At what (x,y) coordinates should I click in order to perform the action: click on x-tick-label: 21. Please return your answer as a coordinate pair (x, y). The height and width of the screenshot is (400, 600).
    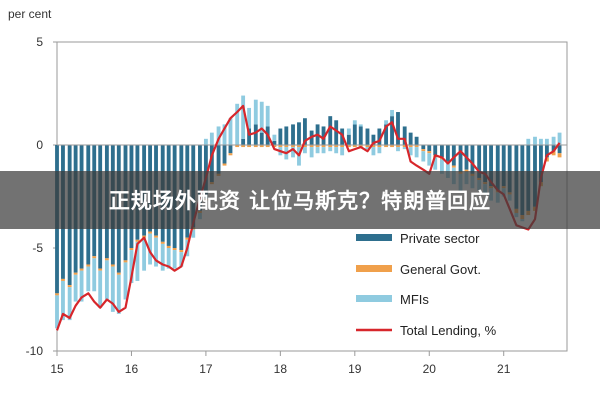
    Looking at the image, I should click on (504, 369).